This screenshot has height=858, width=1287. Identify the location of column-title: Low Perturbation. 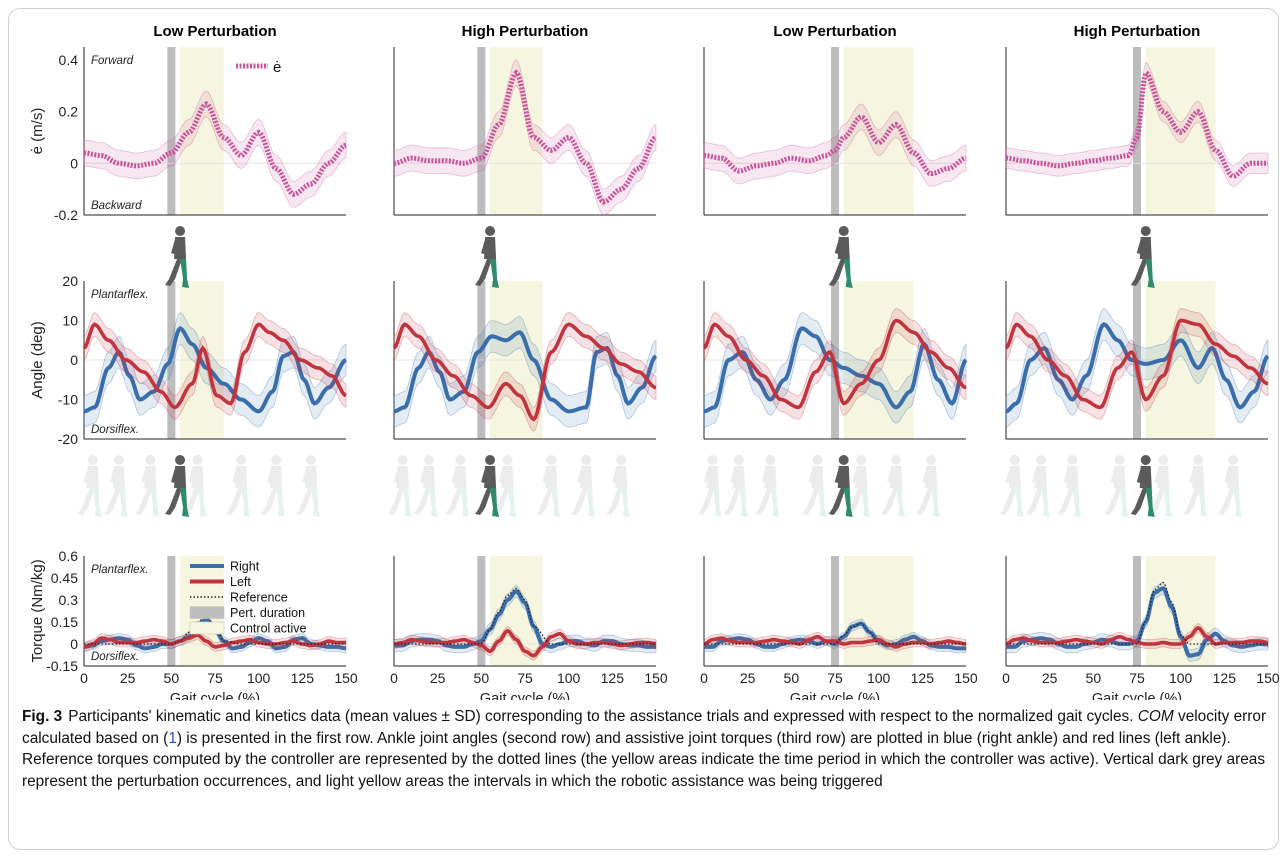
(214, 31).